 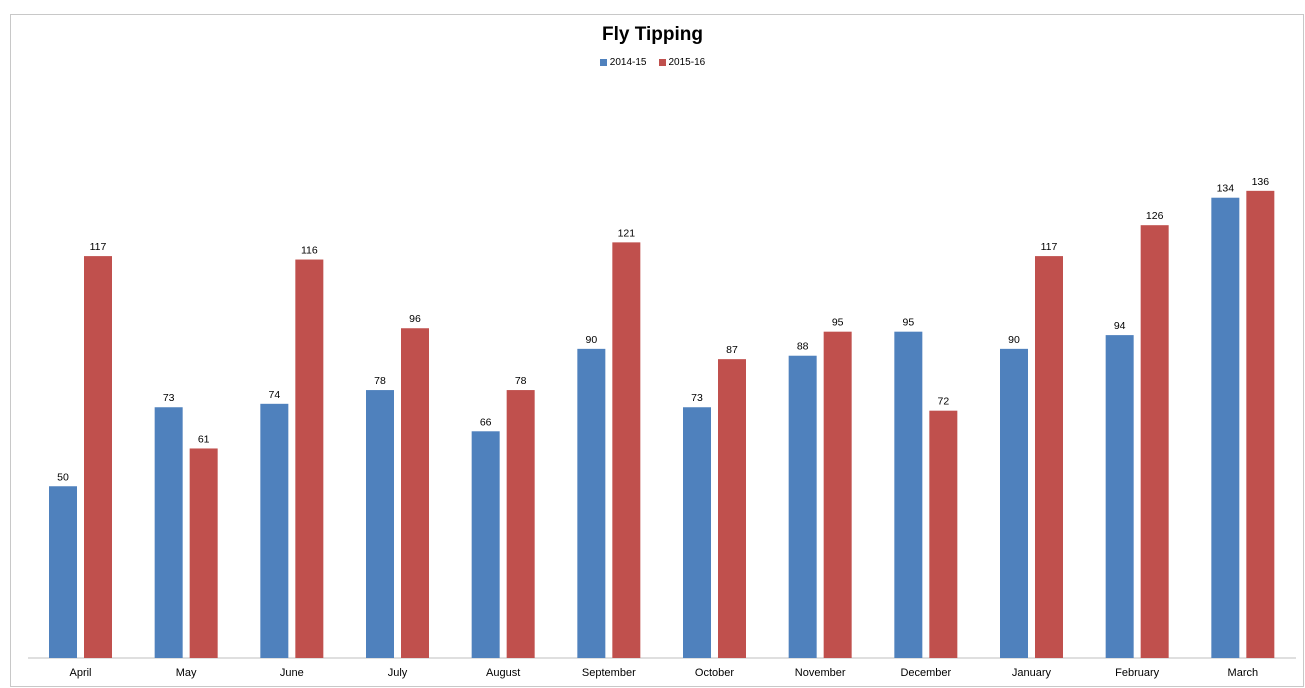 I want to click on data-label-series-1-june: 74, so click(x=274, y=395).